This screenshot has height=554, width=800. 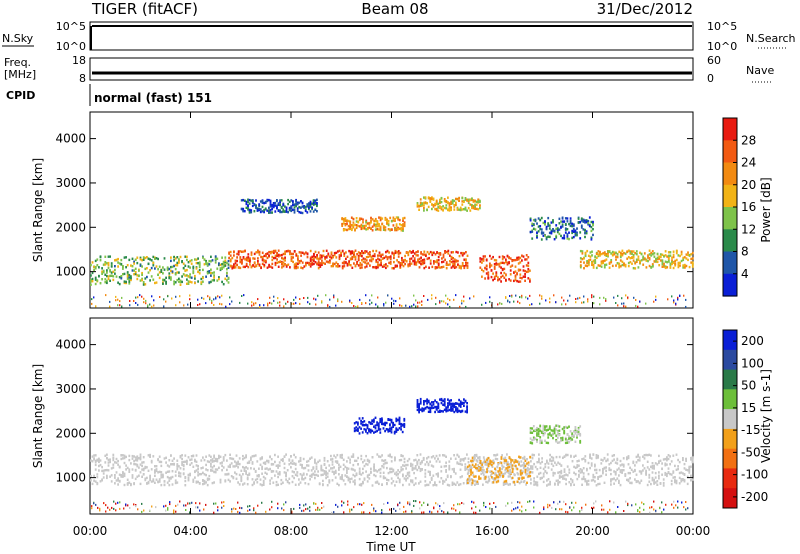 I want to click on colorbar-swatch, so click(x=730, y=152).